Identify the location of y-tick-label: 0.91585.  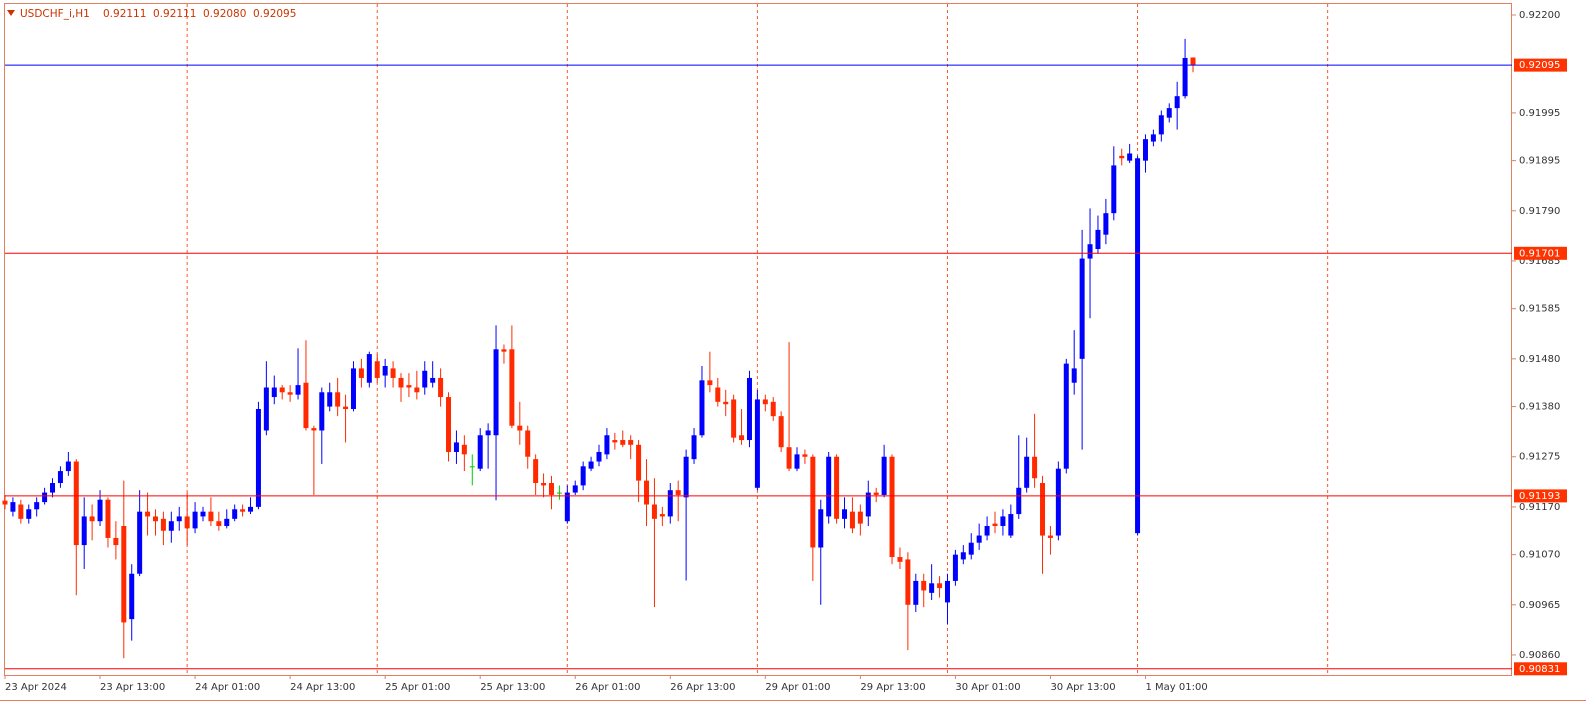
(1539, 309).